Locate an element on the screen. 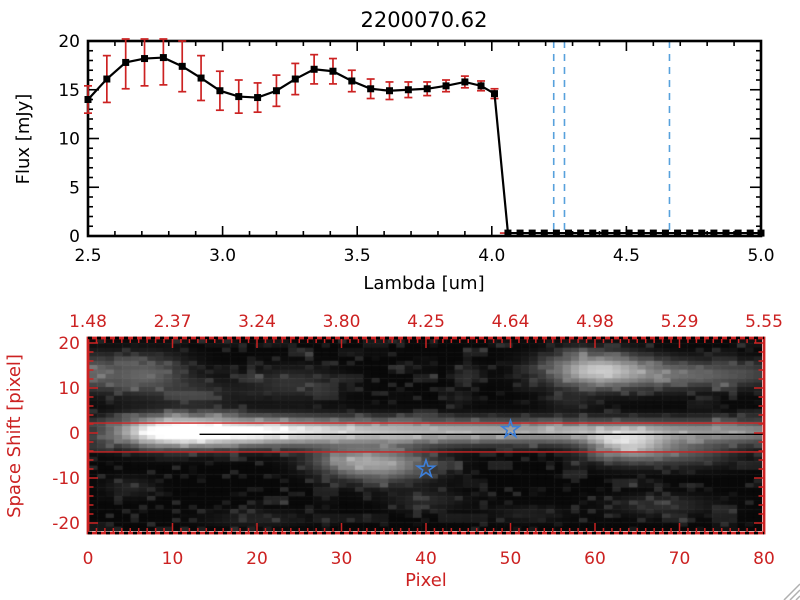 This screenshot has width=800, height=600. svg-text: 4.25 is located at coordinates (426, 322).